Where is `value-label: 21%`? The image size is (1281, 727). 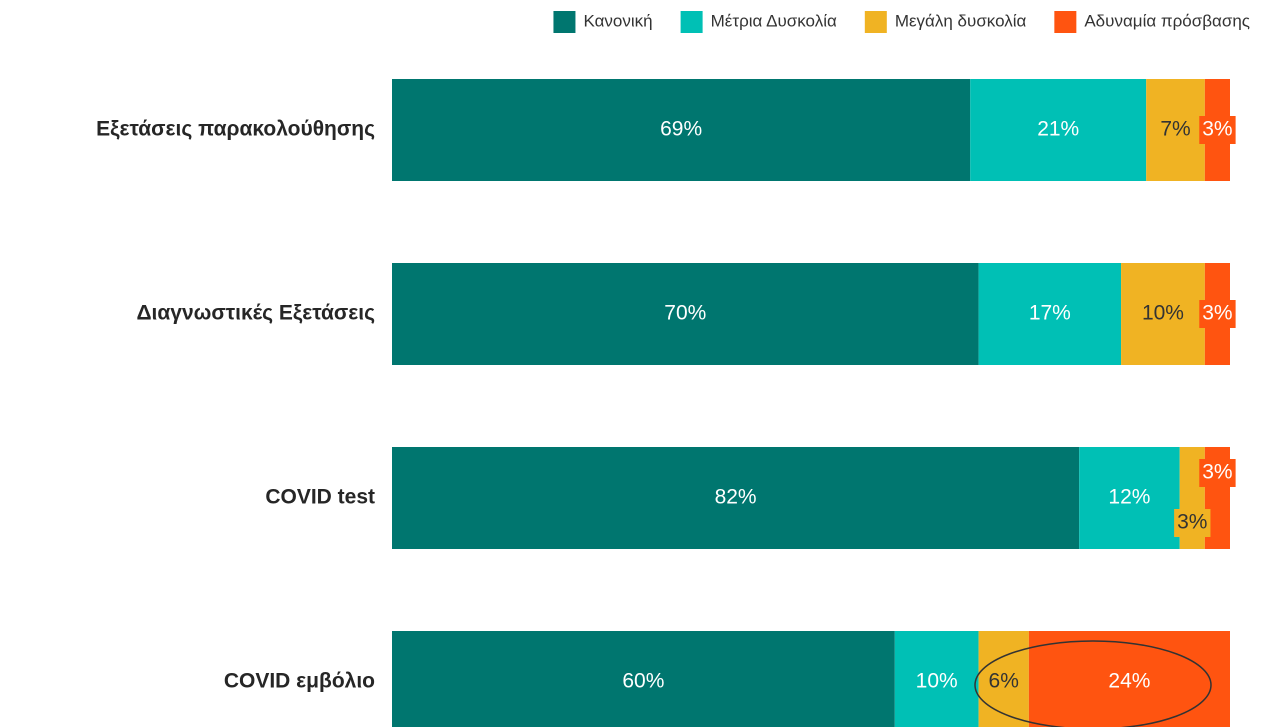 value-label: 21% is located at coordinates (1058, 129).